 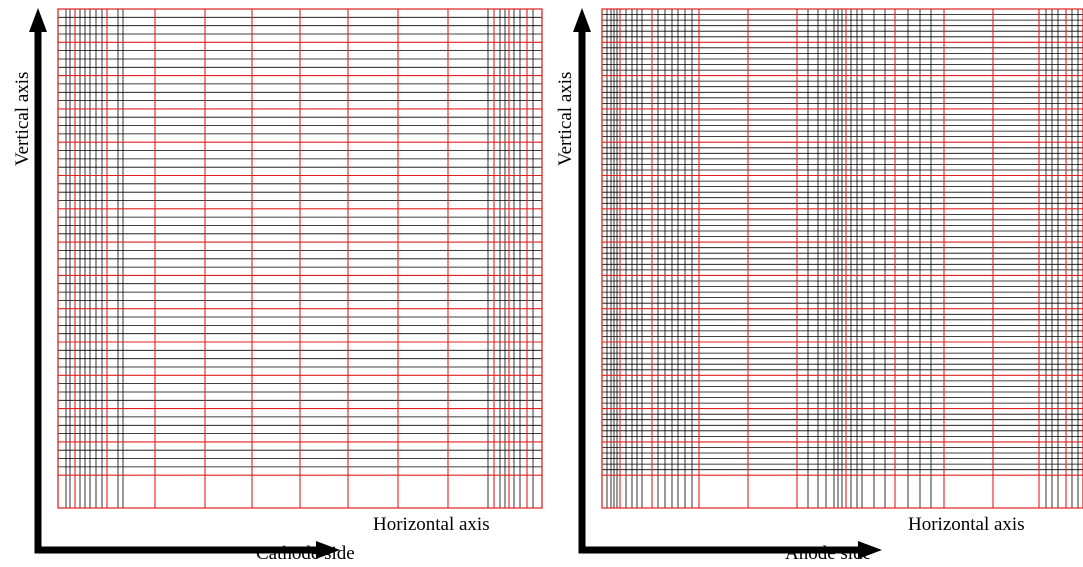 What do you see at coordinates (582, 20) in the screenshot?
I see `anode-vertical-axis-arrowhead` at bounding box center [582, 20].